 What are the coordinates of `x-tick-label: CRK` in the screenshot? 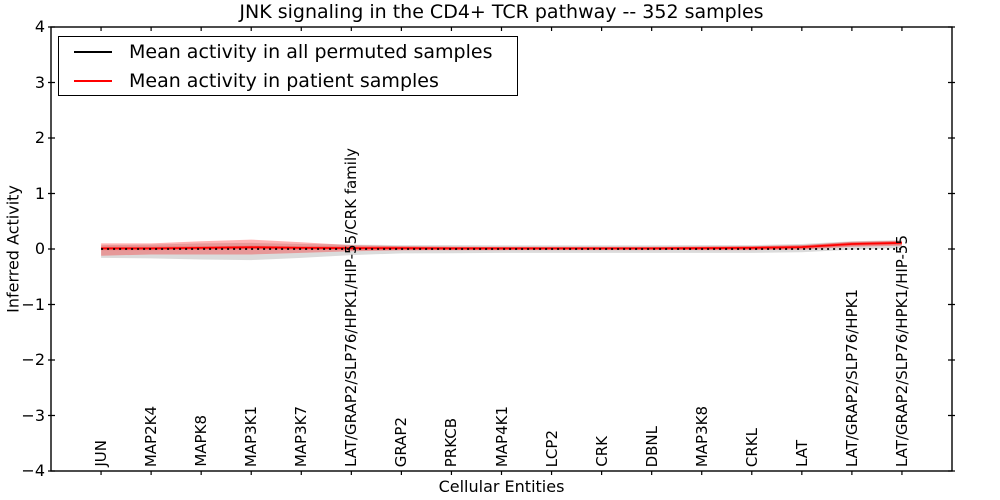 It's located at (601, 451).